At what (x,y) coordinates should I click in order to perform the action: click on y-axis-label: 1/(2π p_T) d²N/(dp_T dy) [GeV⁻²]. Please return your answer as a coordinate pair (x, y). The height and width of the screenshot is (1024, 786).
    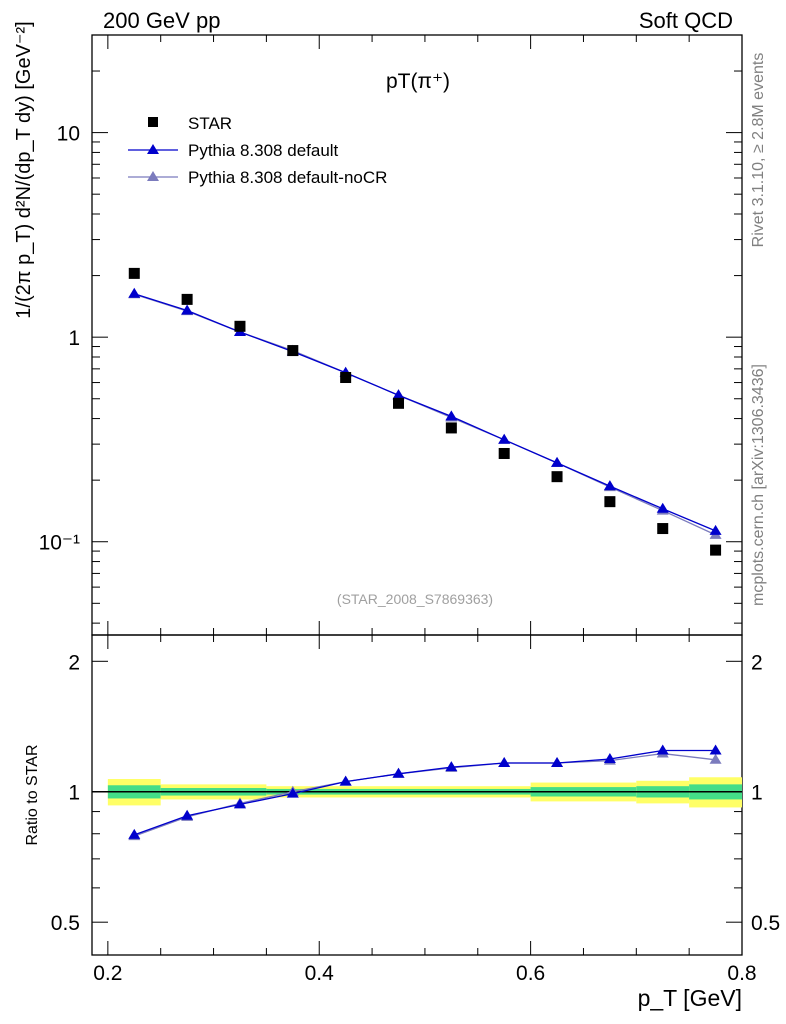
    Looking at the image, I should click on (24, 169).